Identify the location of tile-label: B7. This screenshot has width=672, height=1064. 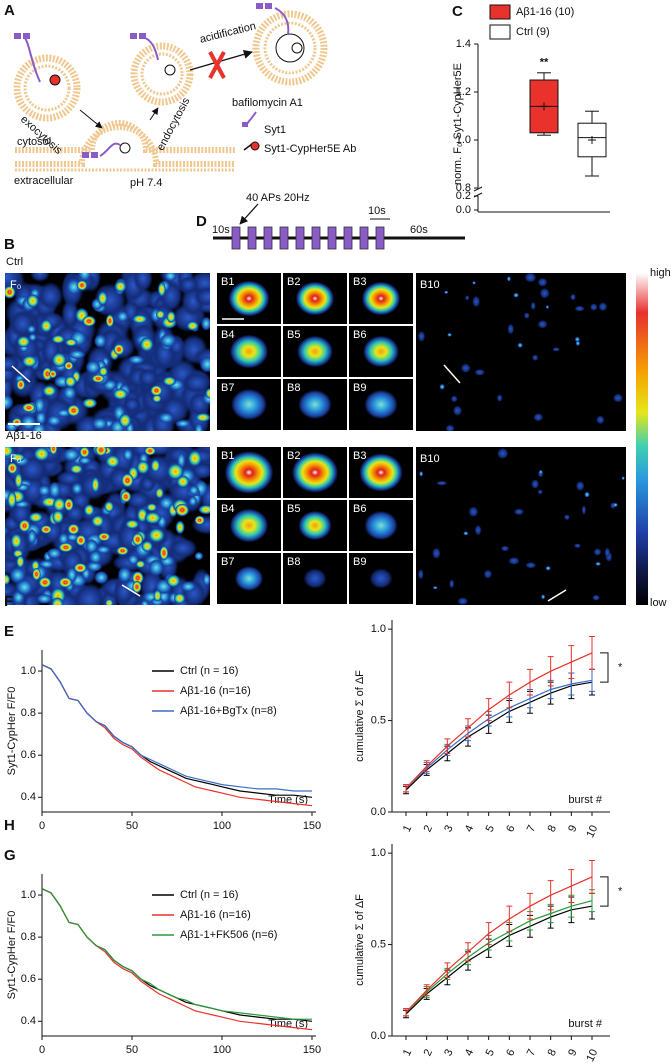
(227, 562).